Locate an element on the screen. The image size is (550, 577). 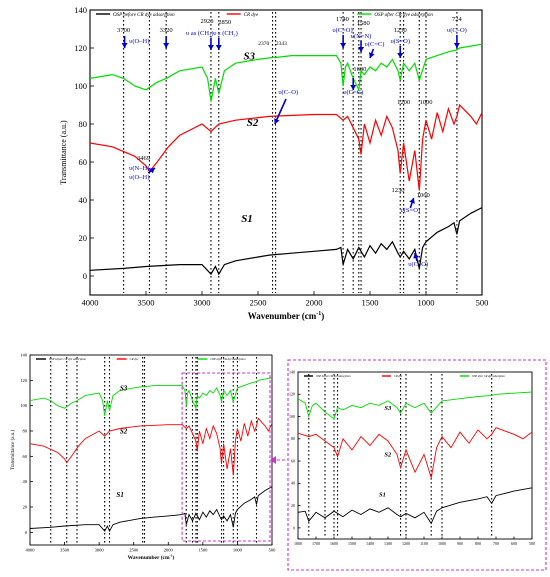
main-x-tick-label: 2500 is located at coordinates (258, 303).